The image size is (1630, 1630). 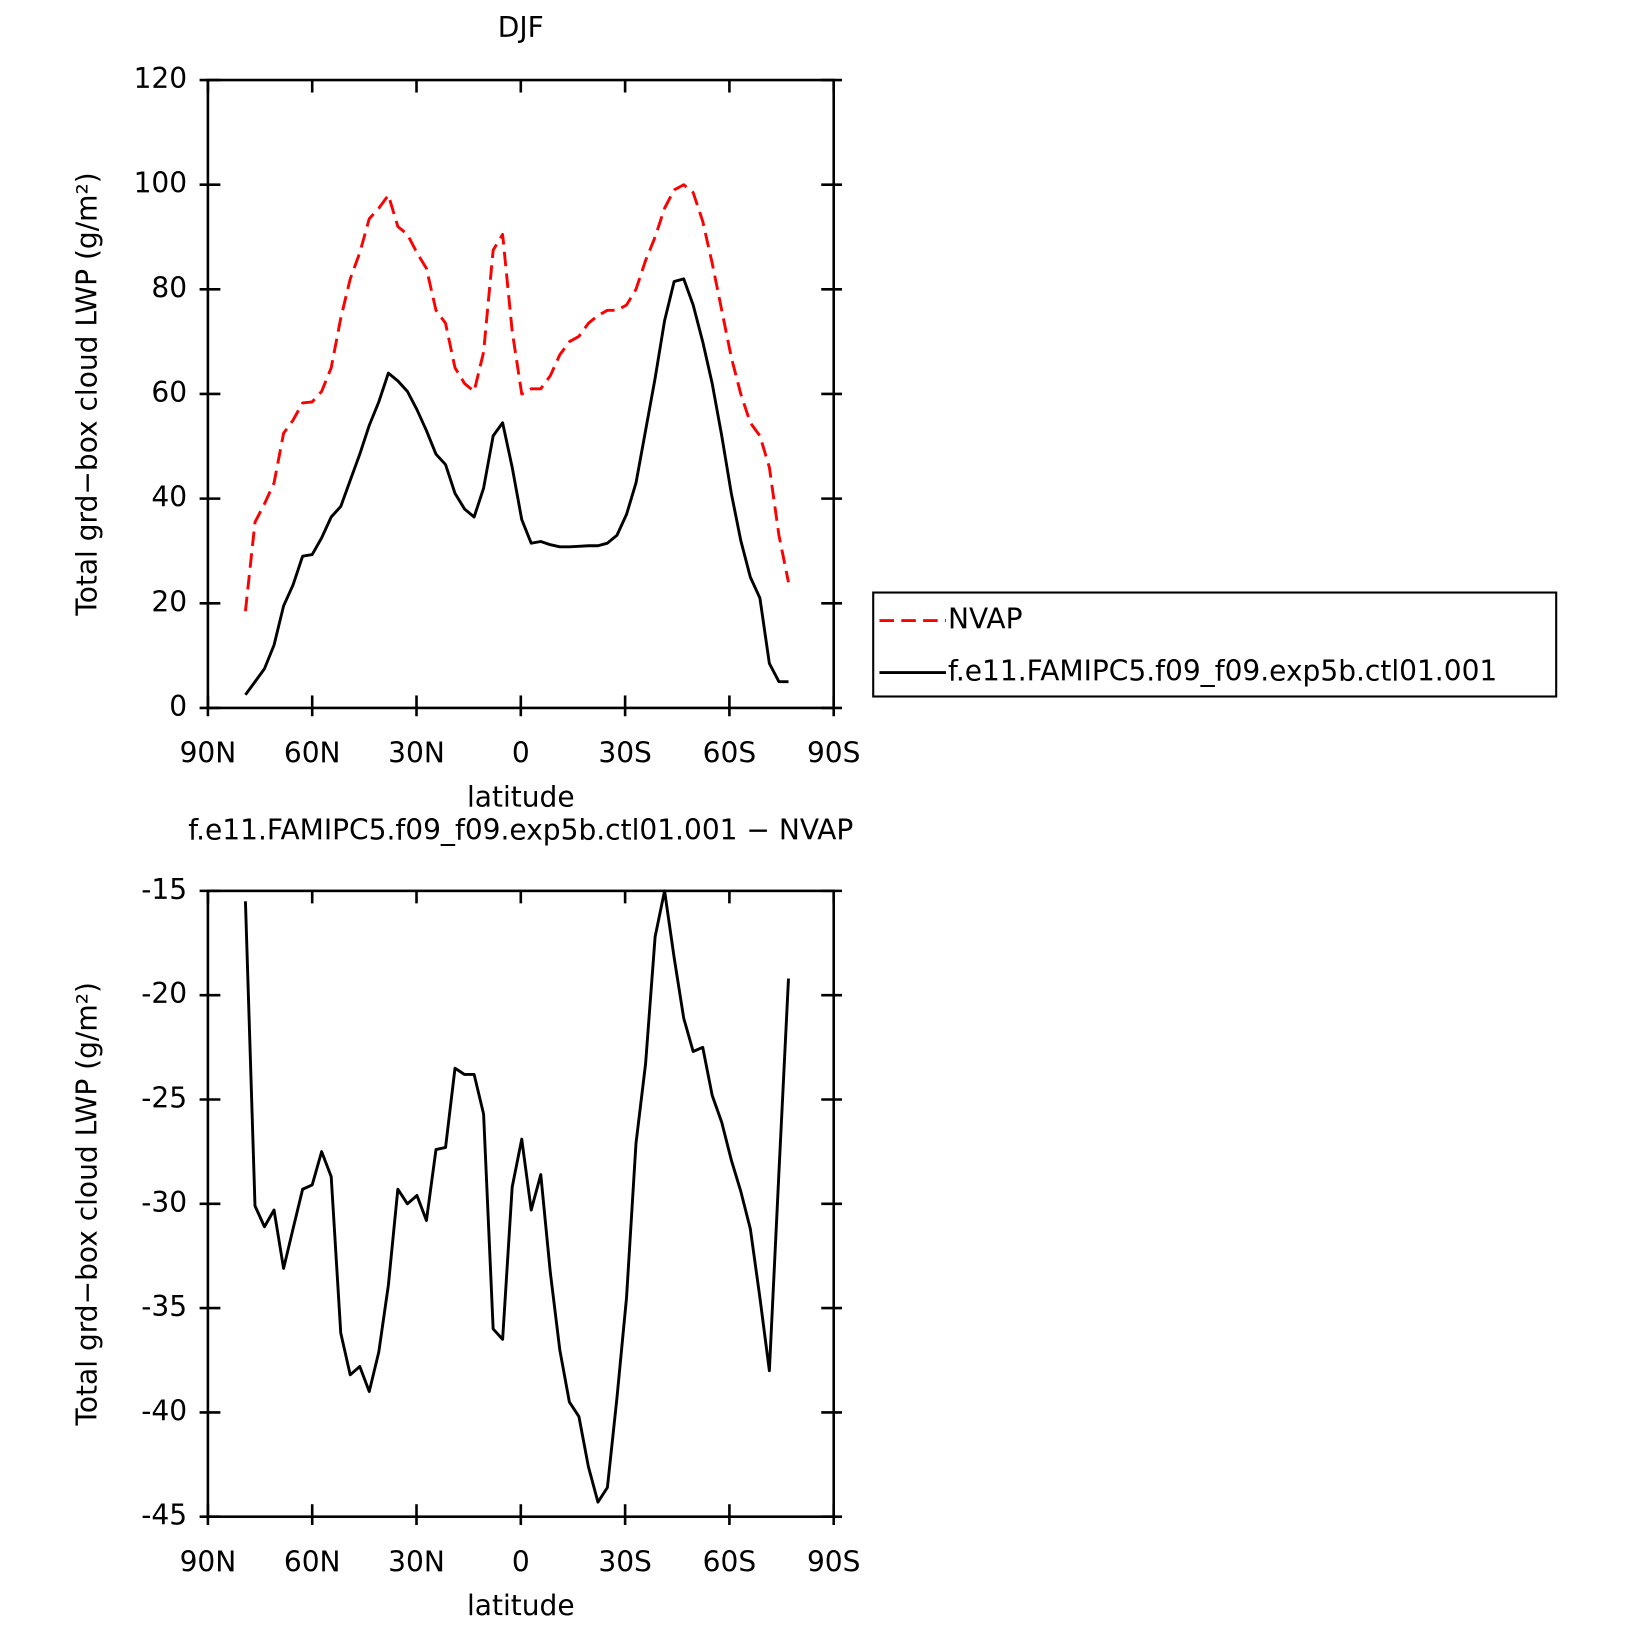 I want to click on chart-title: DJF, so click(x=521, y=27).